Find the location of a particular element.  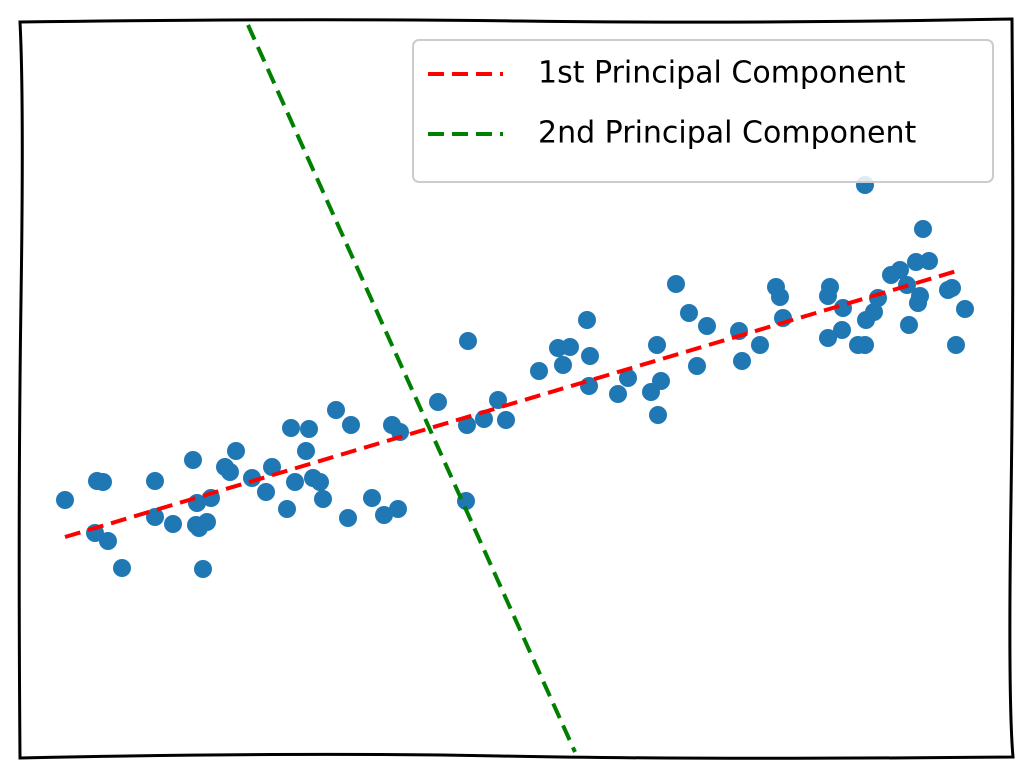

legend-box is located at coordinates (703, 111).